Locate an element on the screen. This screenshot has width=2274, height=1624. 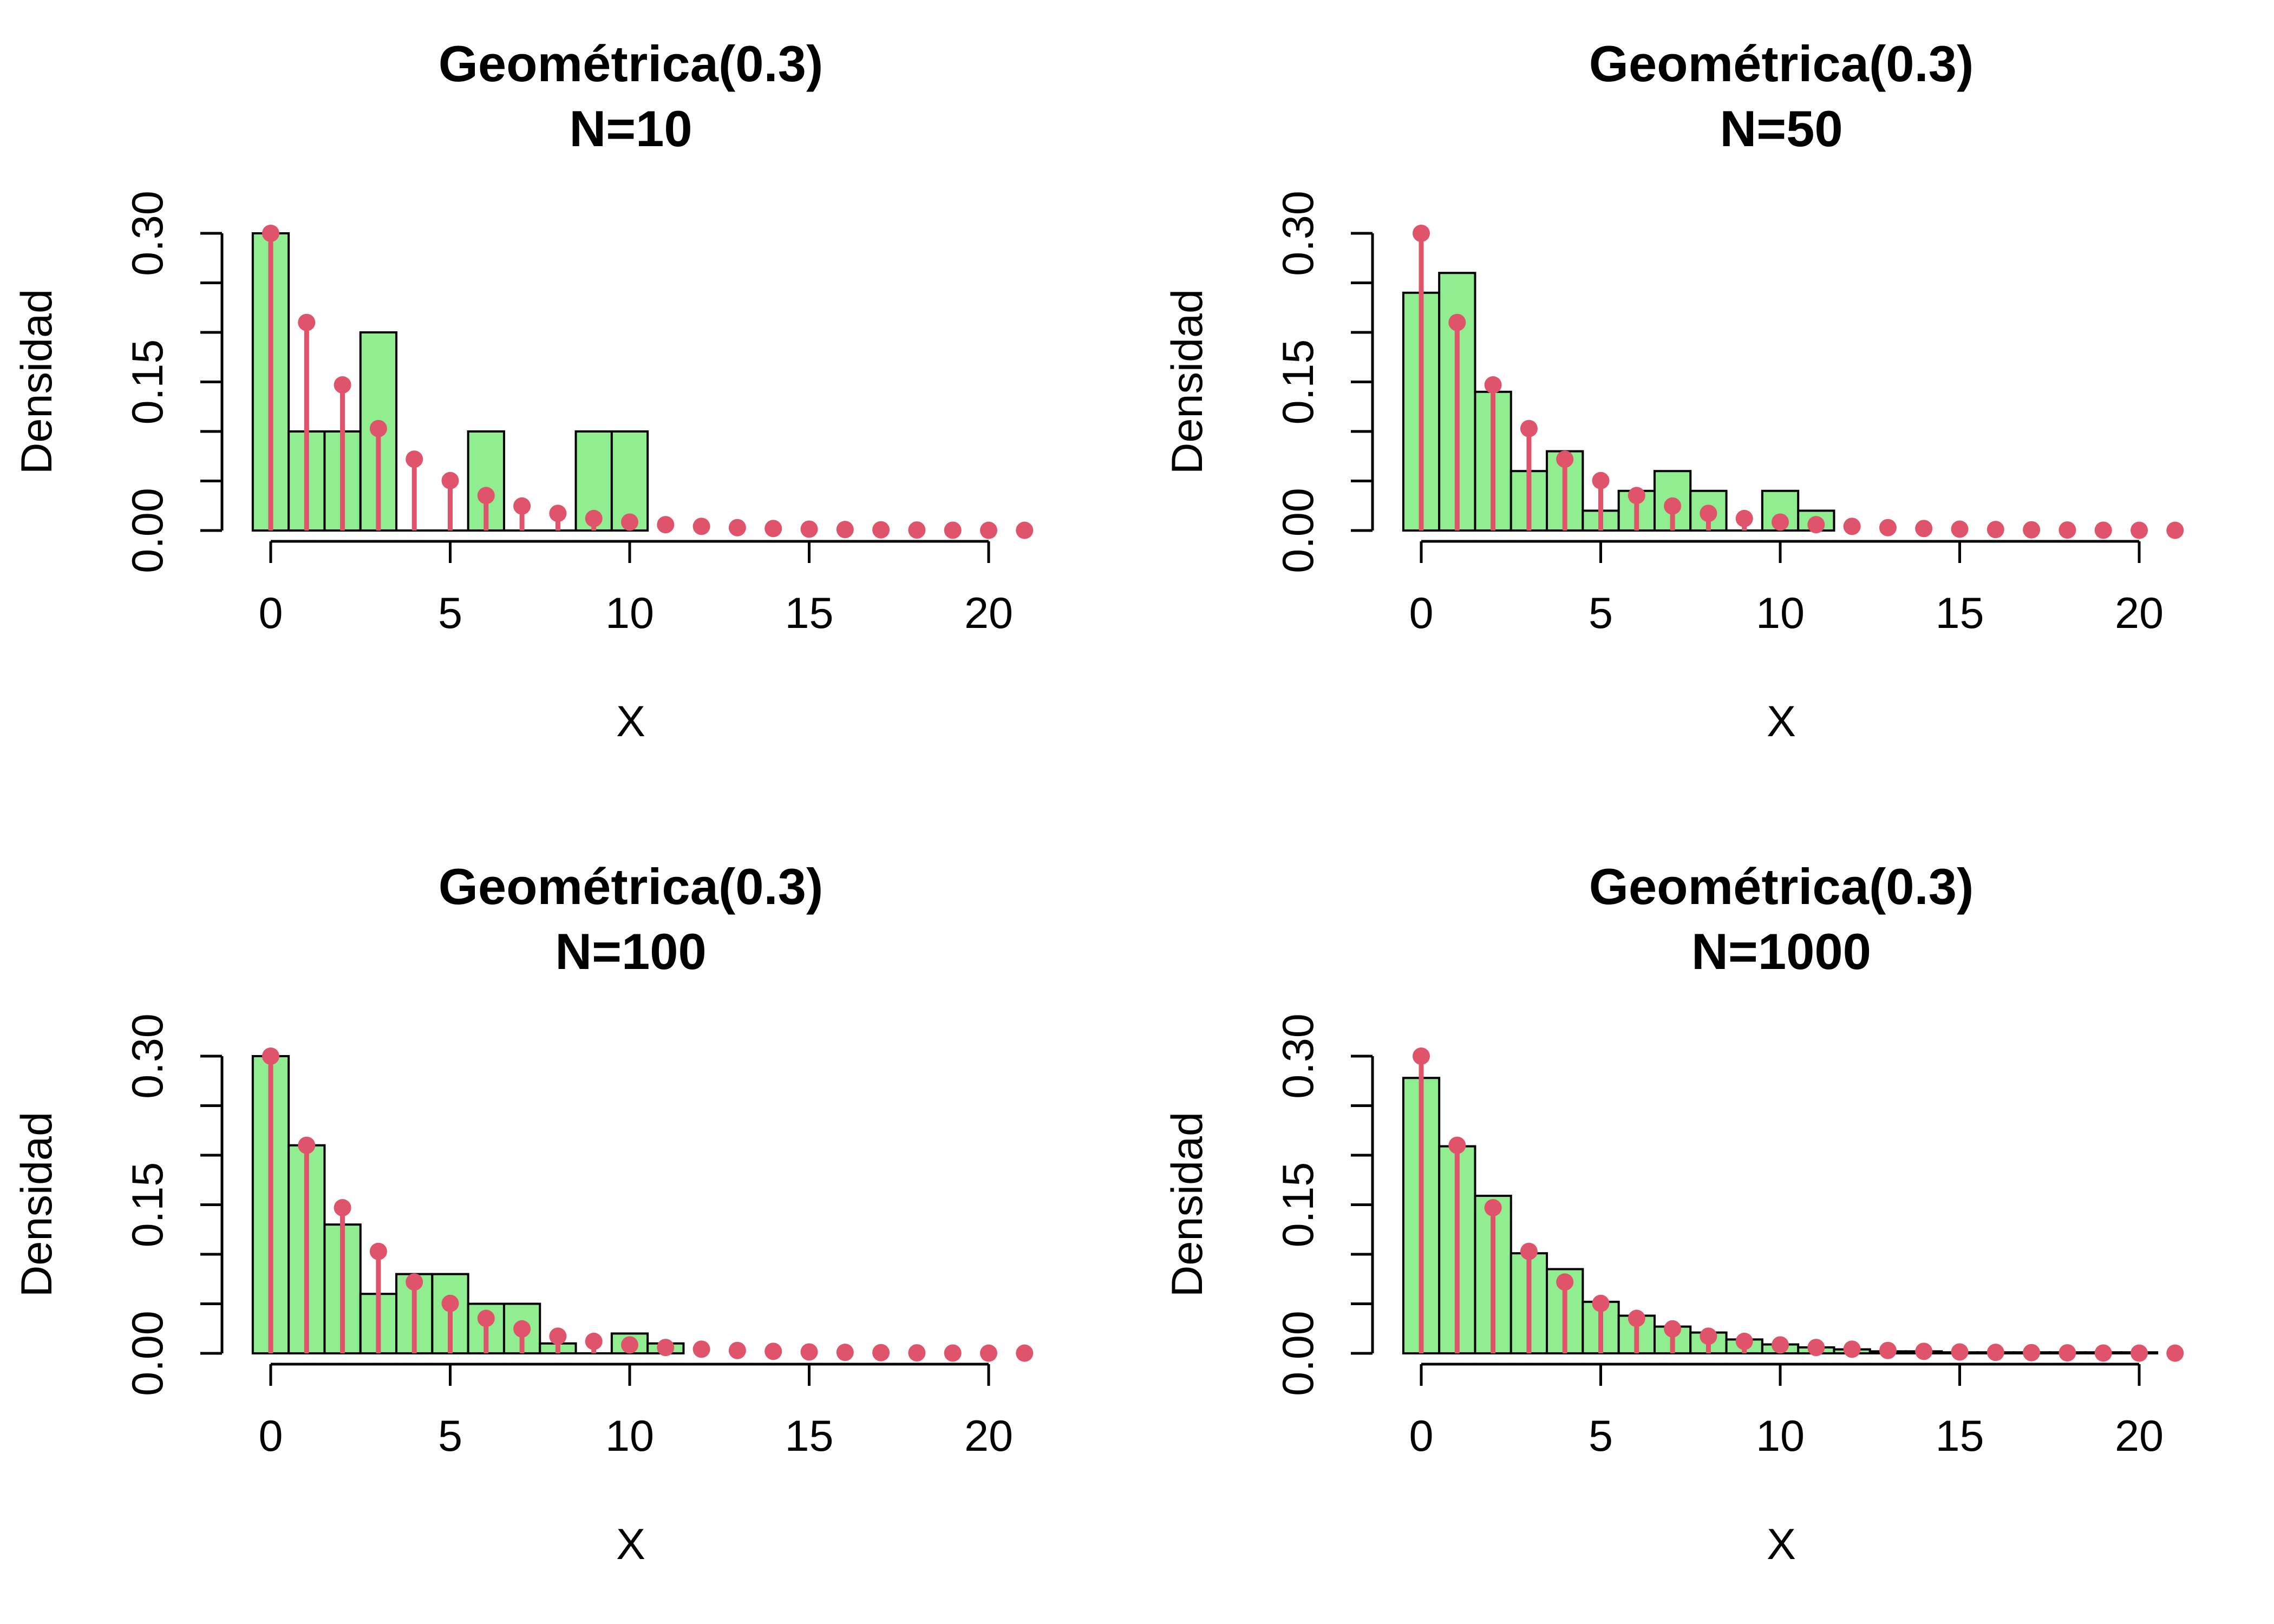
chart-subtitle: N=10 is located at coordinates (630, 128).